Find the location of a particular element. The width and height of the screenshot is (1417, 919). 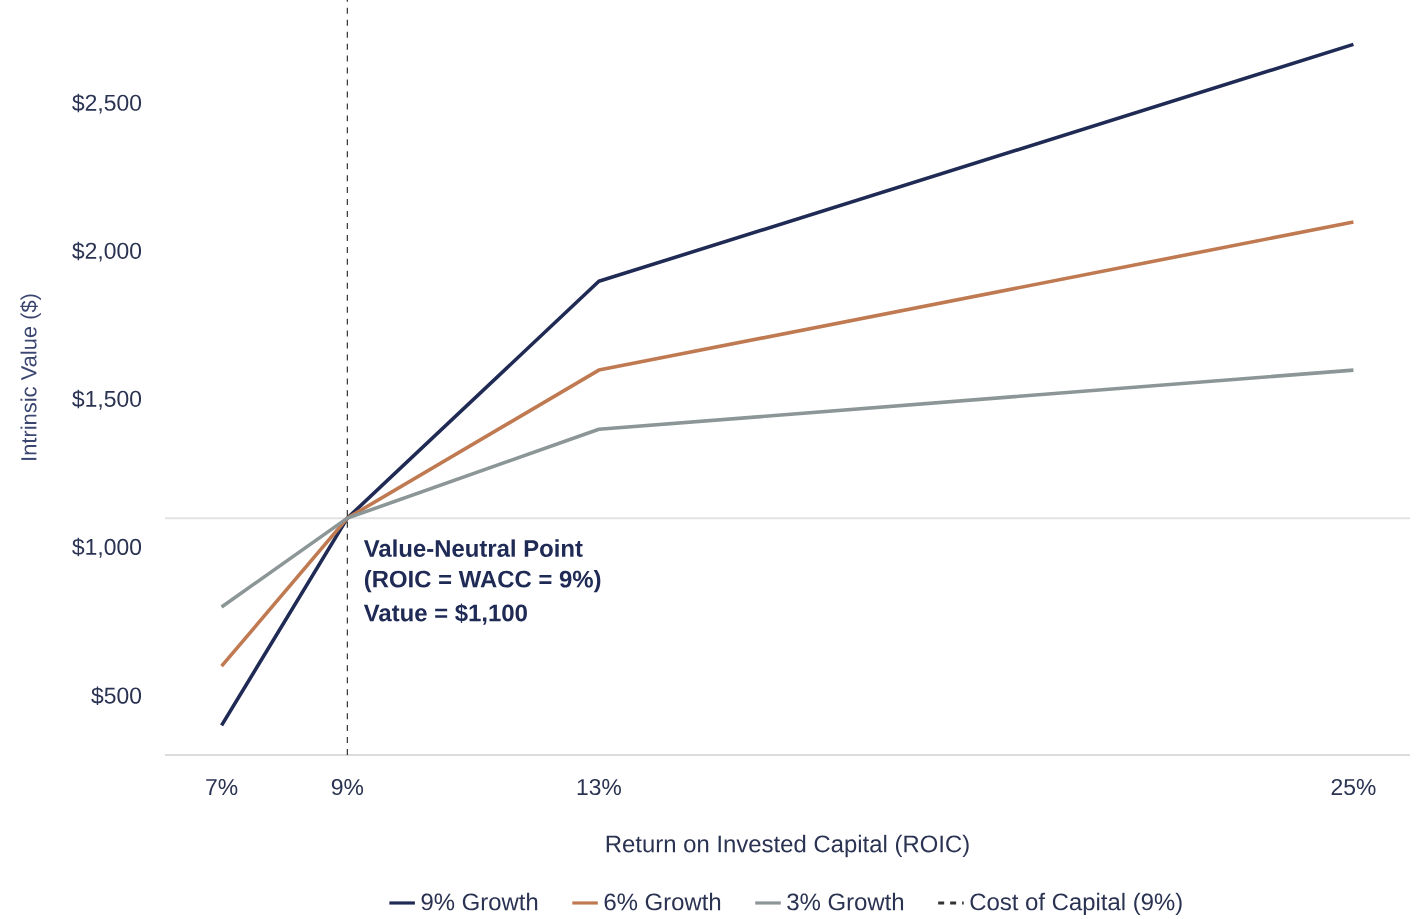

annotation: Vatue = $1,100 is located at coordinates (445, 614).